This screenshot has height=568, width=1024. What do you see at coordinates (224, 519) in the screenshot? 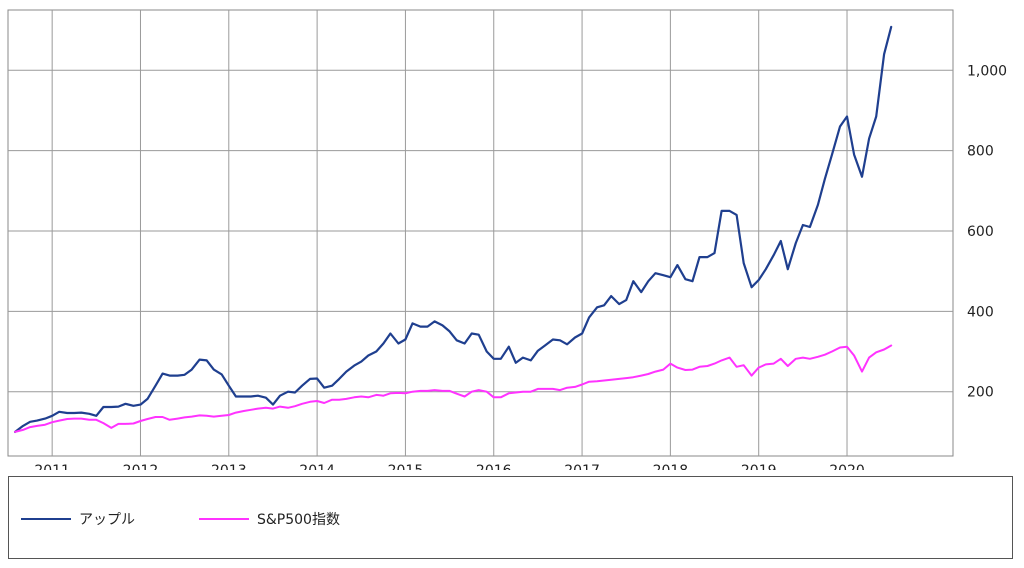
I see `legend-swatch-sp500` at bounding box center [224, 519].